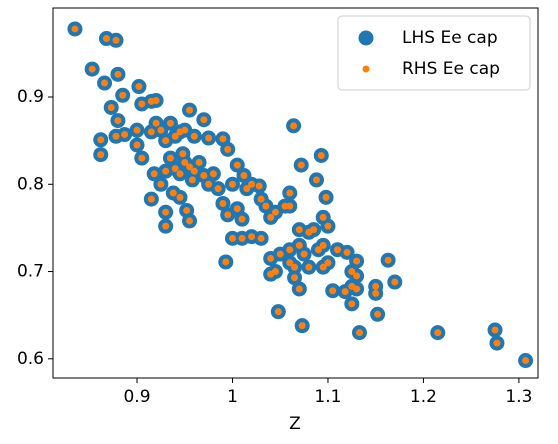 The height and width of the screenshot is (444, 558). Describe the element at coordinates (434, 53) in the screenshot. I see `legend-box` at that location.